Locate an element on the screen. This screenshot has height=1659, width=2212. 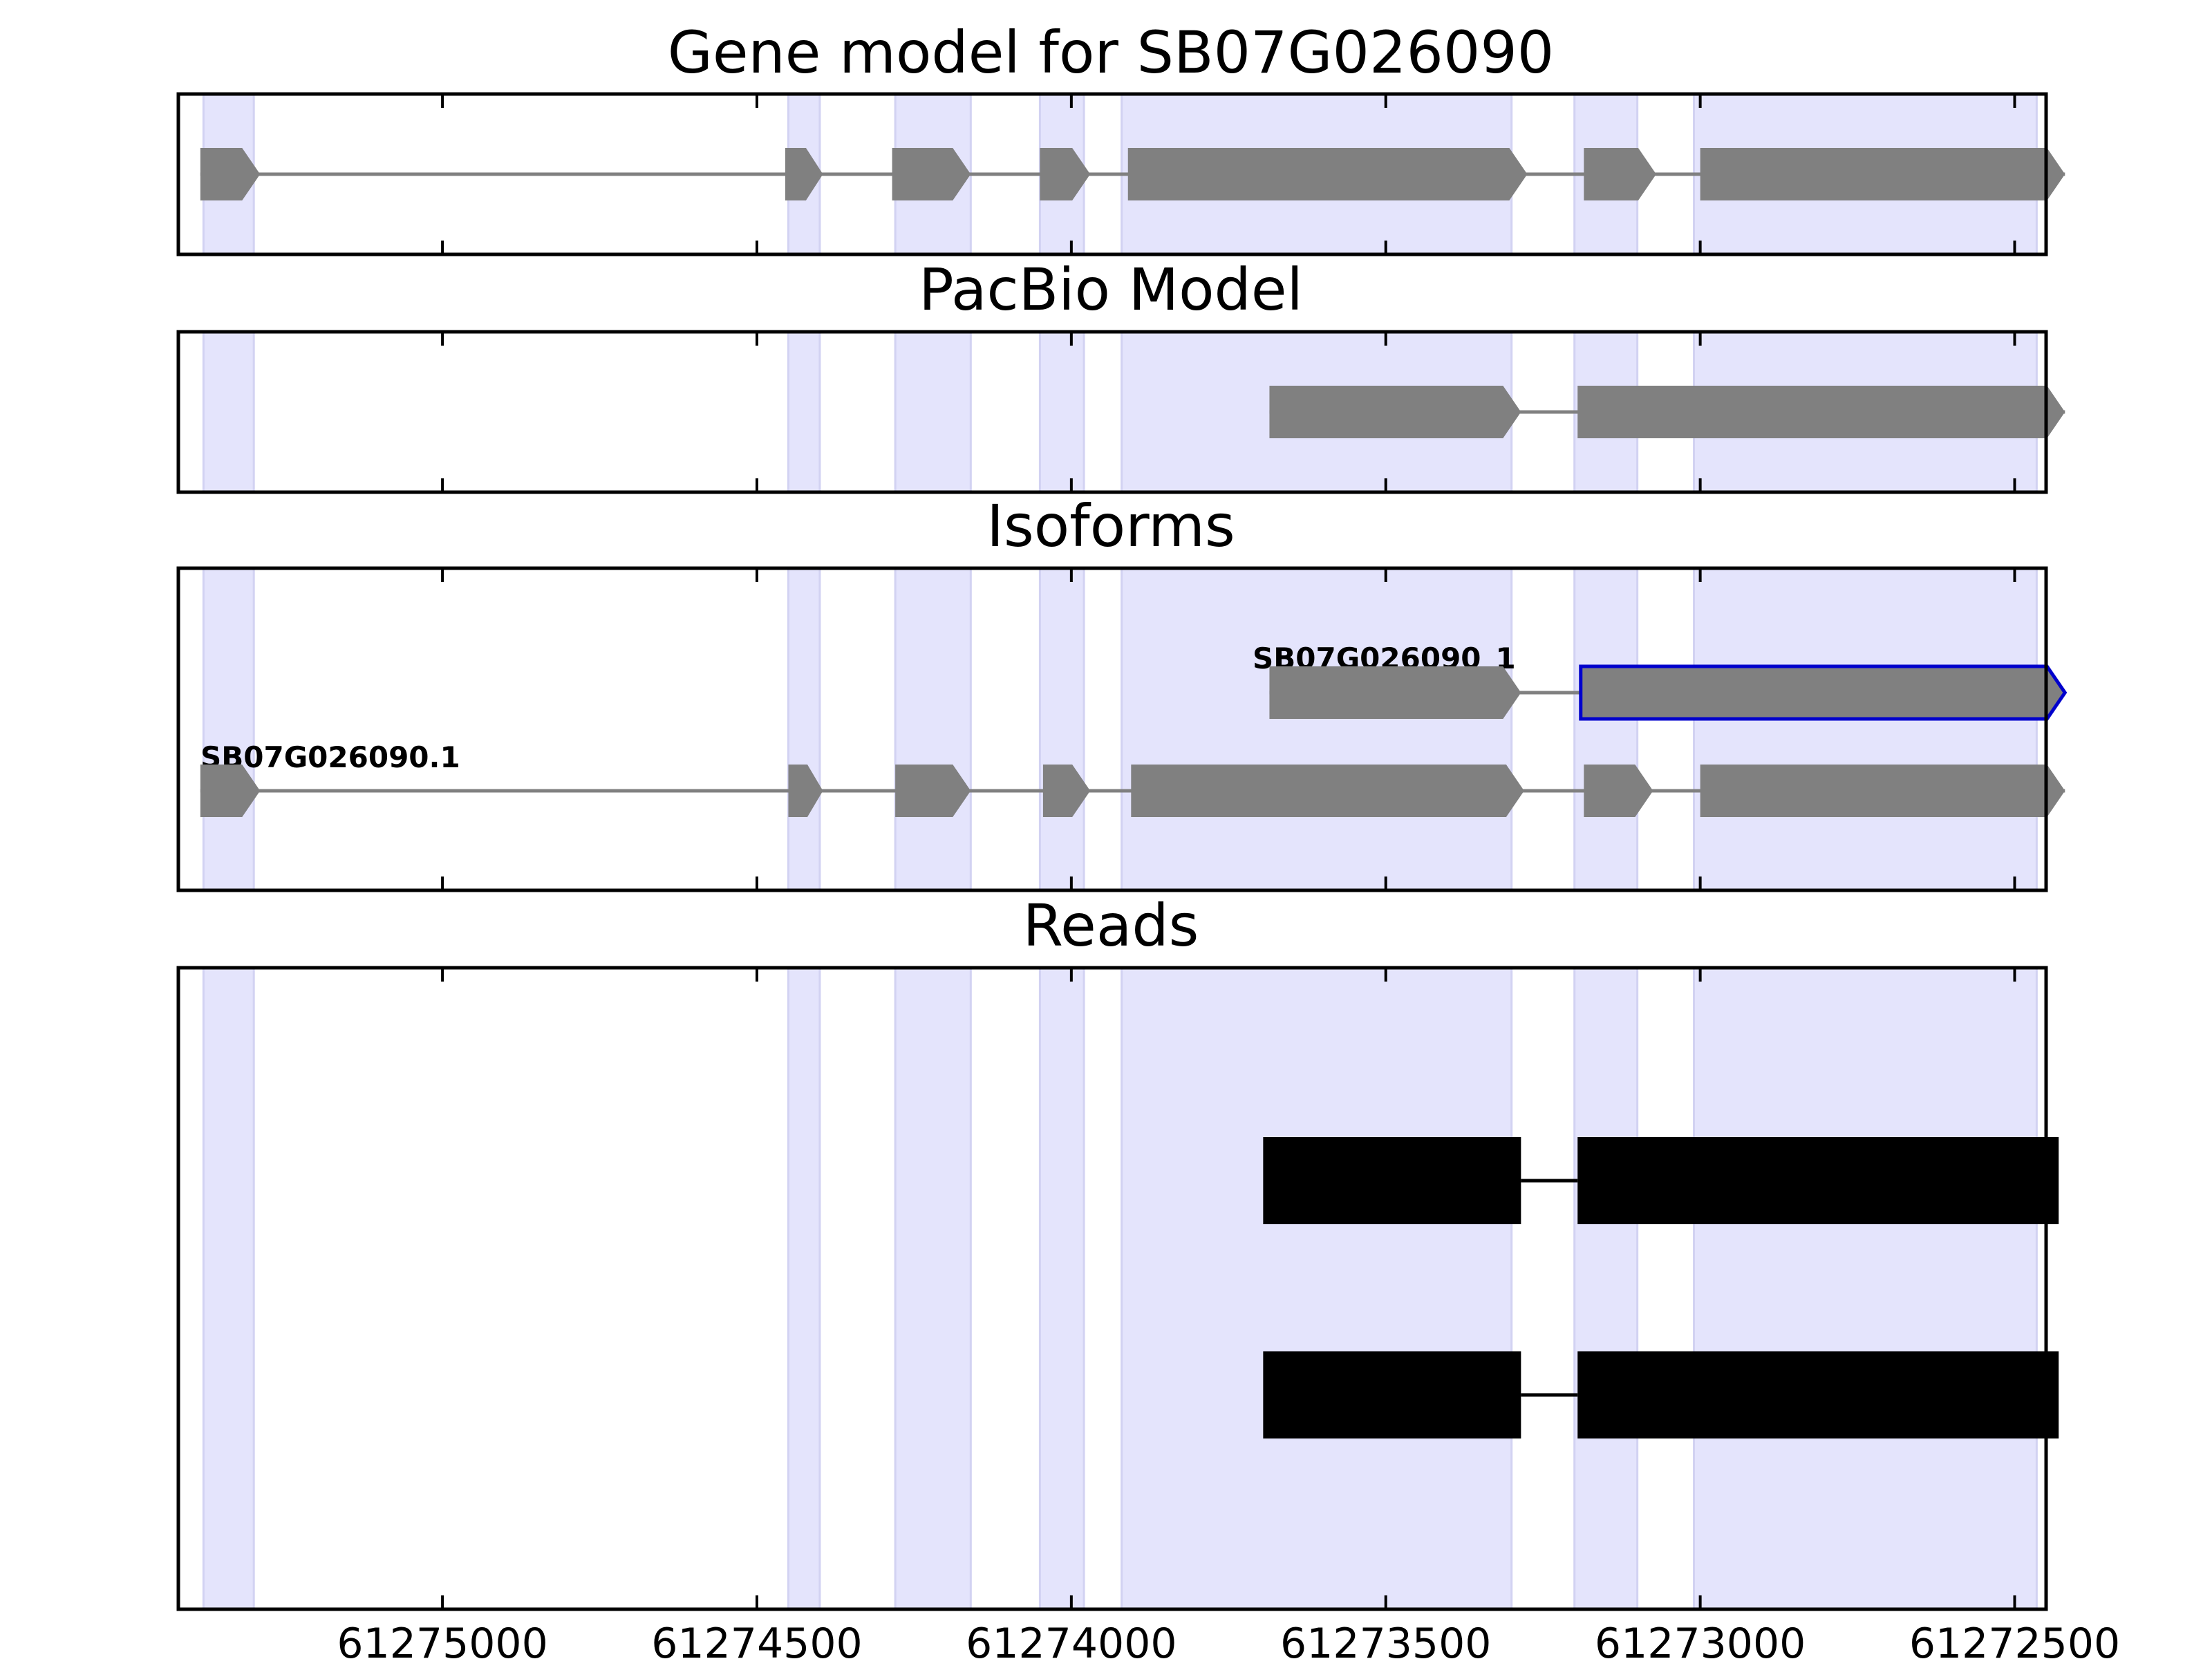
pacbio-model-title: PacBio Model is located at coordinates (1111, 290).